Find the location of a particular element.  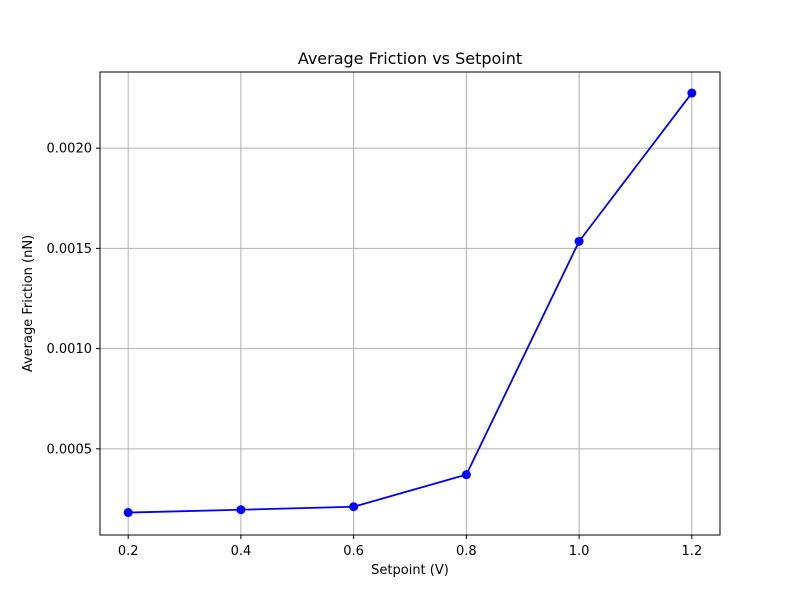

x-tick-label: 1.0 is located at coordinates (579, 551).